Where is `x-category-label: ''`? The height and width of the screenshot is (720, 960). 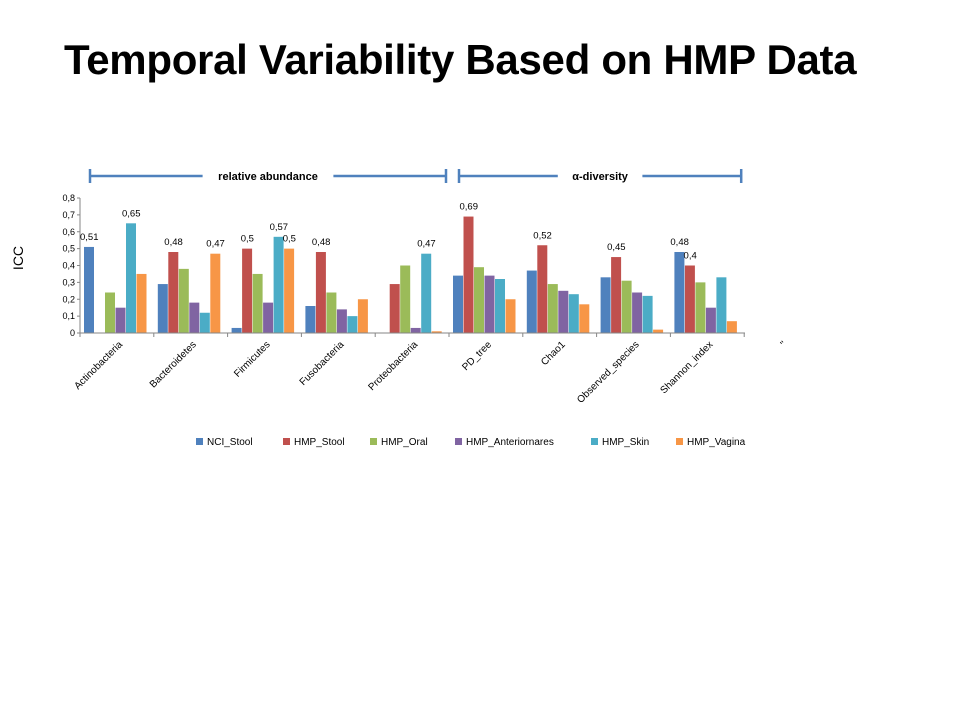 x-category-label: '' is located at coordinates (784, 344).